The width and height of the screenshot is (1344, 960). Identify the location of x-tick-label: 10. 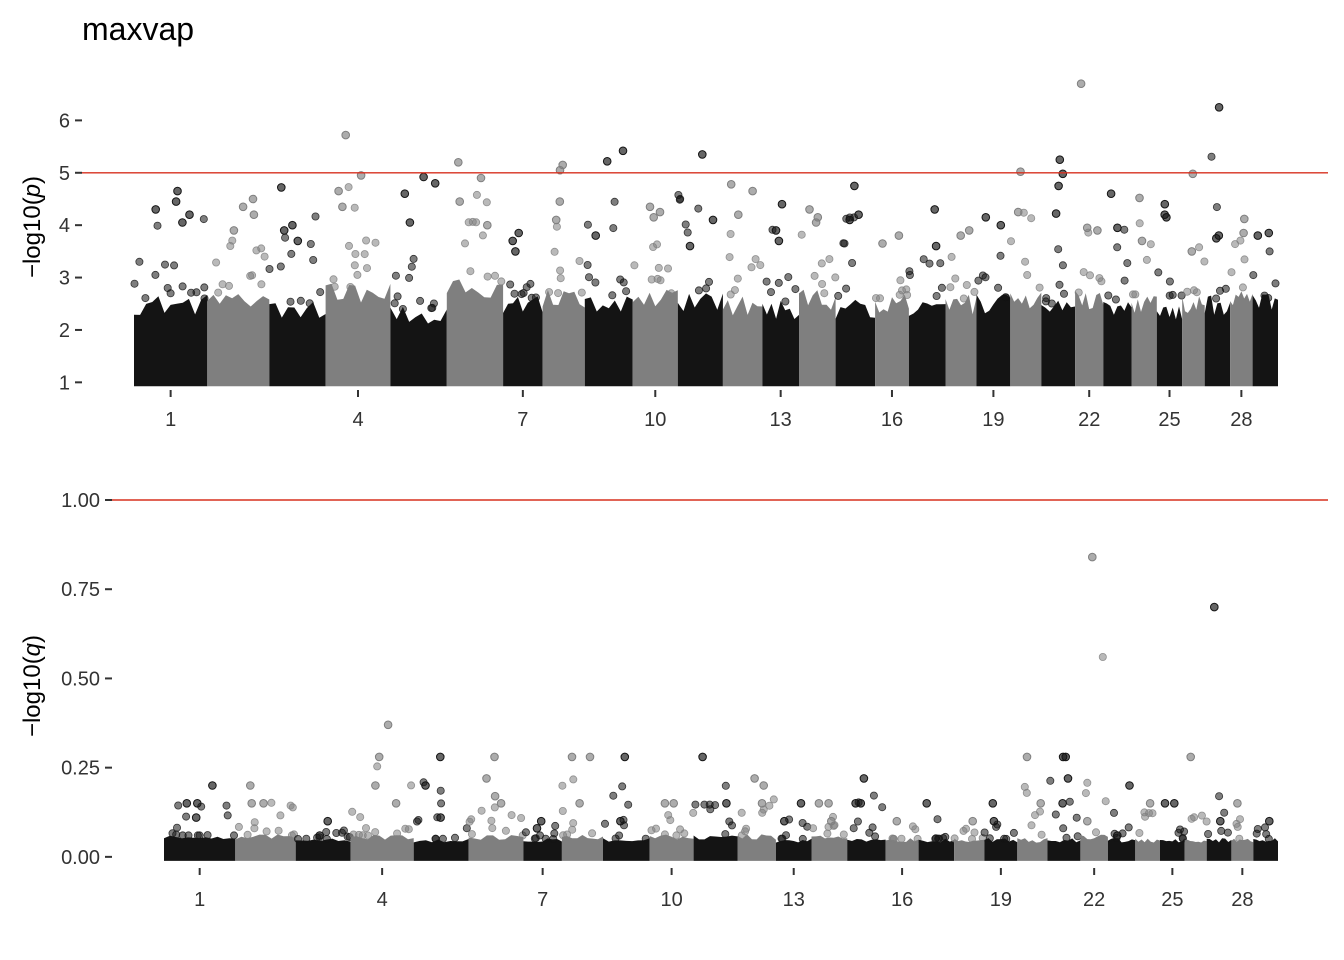
(655, 420).